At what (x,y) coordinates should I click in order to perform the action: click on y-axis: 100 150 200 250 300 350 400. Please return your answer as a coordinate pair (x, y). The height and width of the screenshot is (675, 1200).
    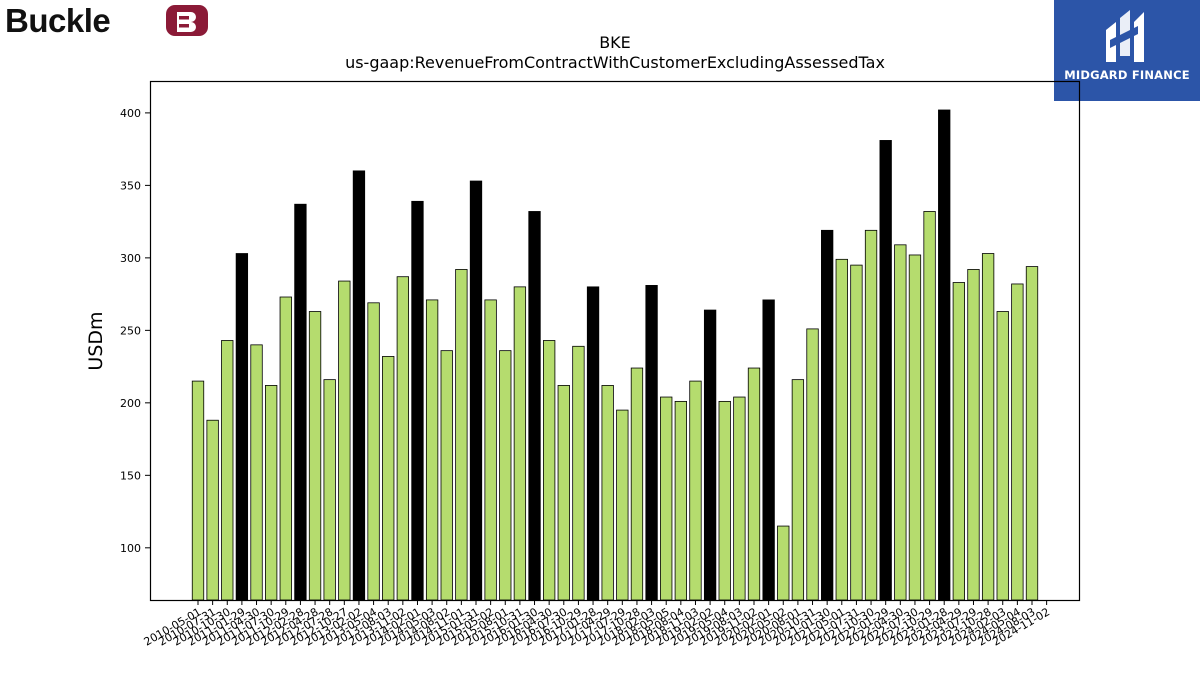
    Looking at the image, I should click on (135, 331).